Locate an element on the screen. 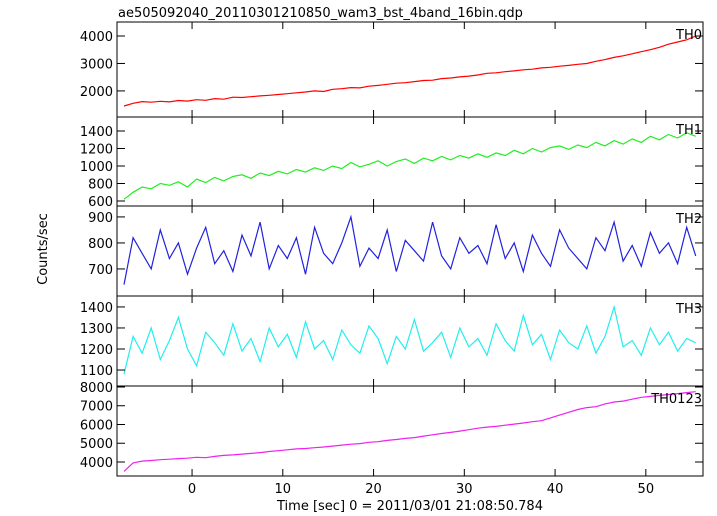  y-tick-label: 7000 is located at coordinates (96, 407).